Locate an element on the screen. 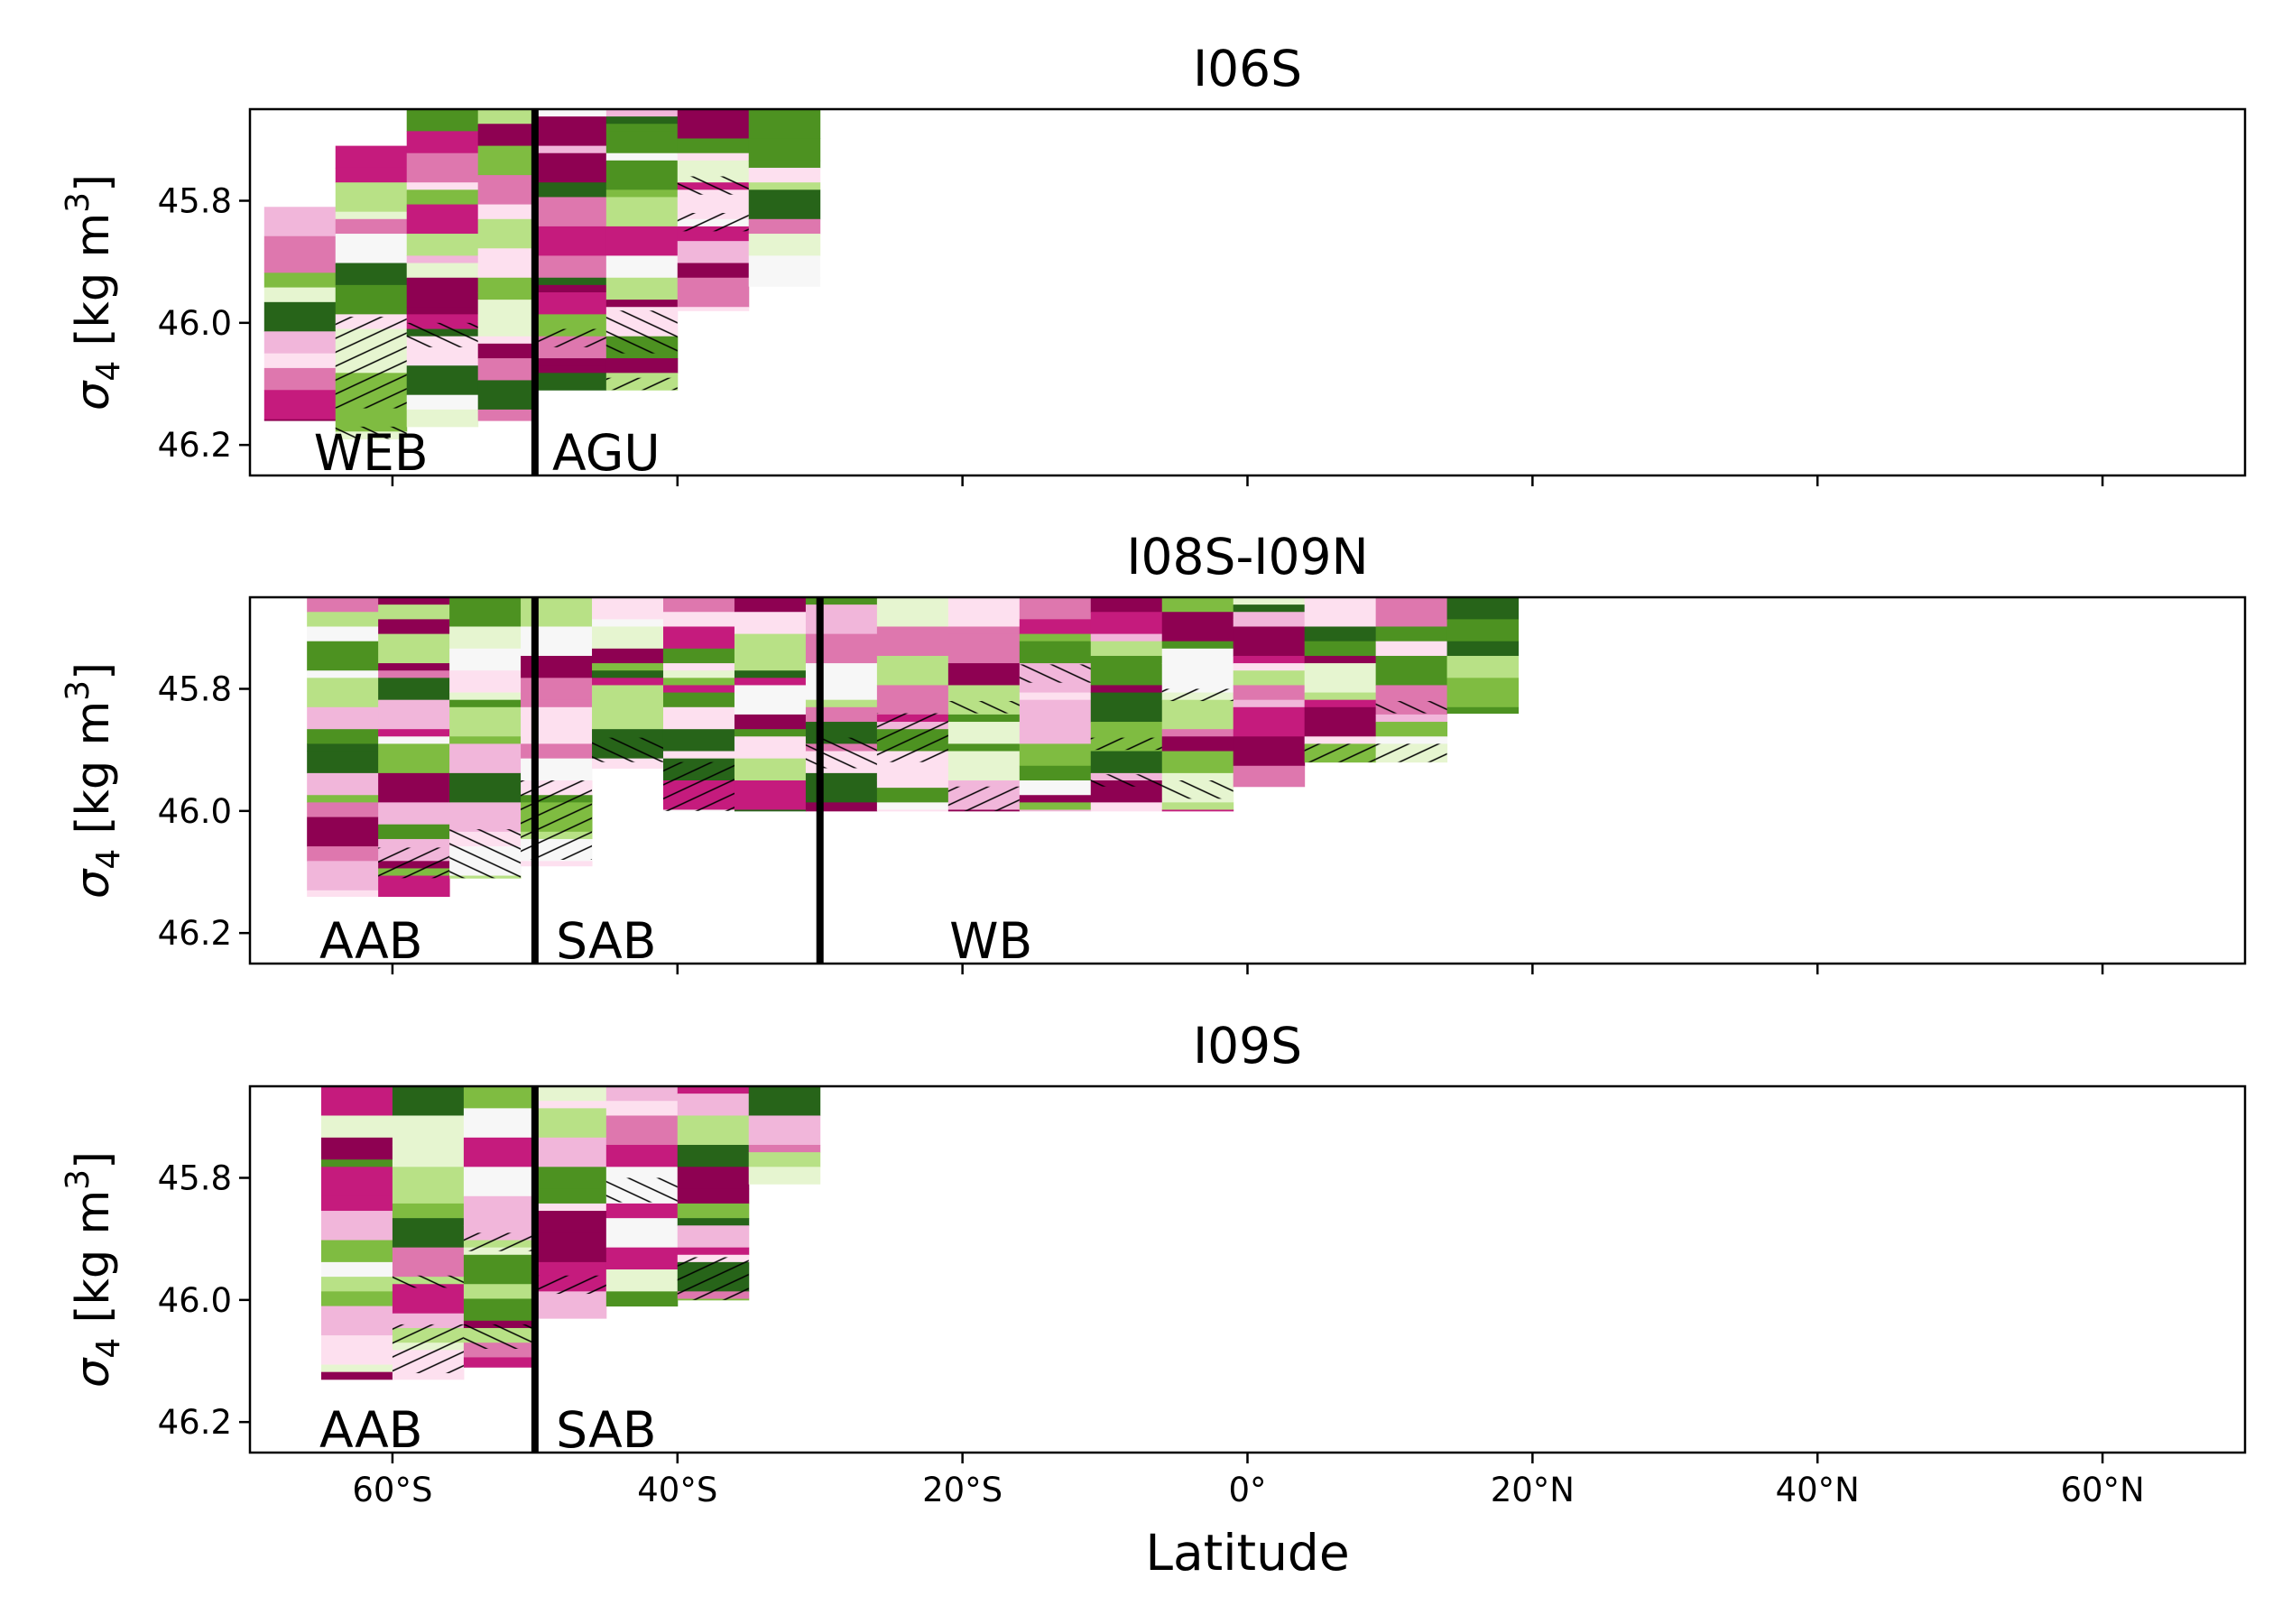  panel-1-cells is located at coordinates (542, 274).